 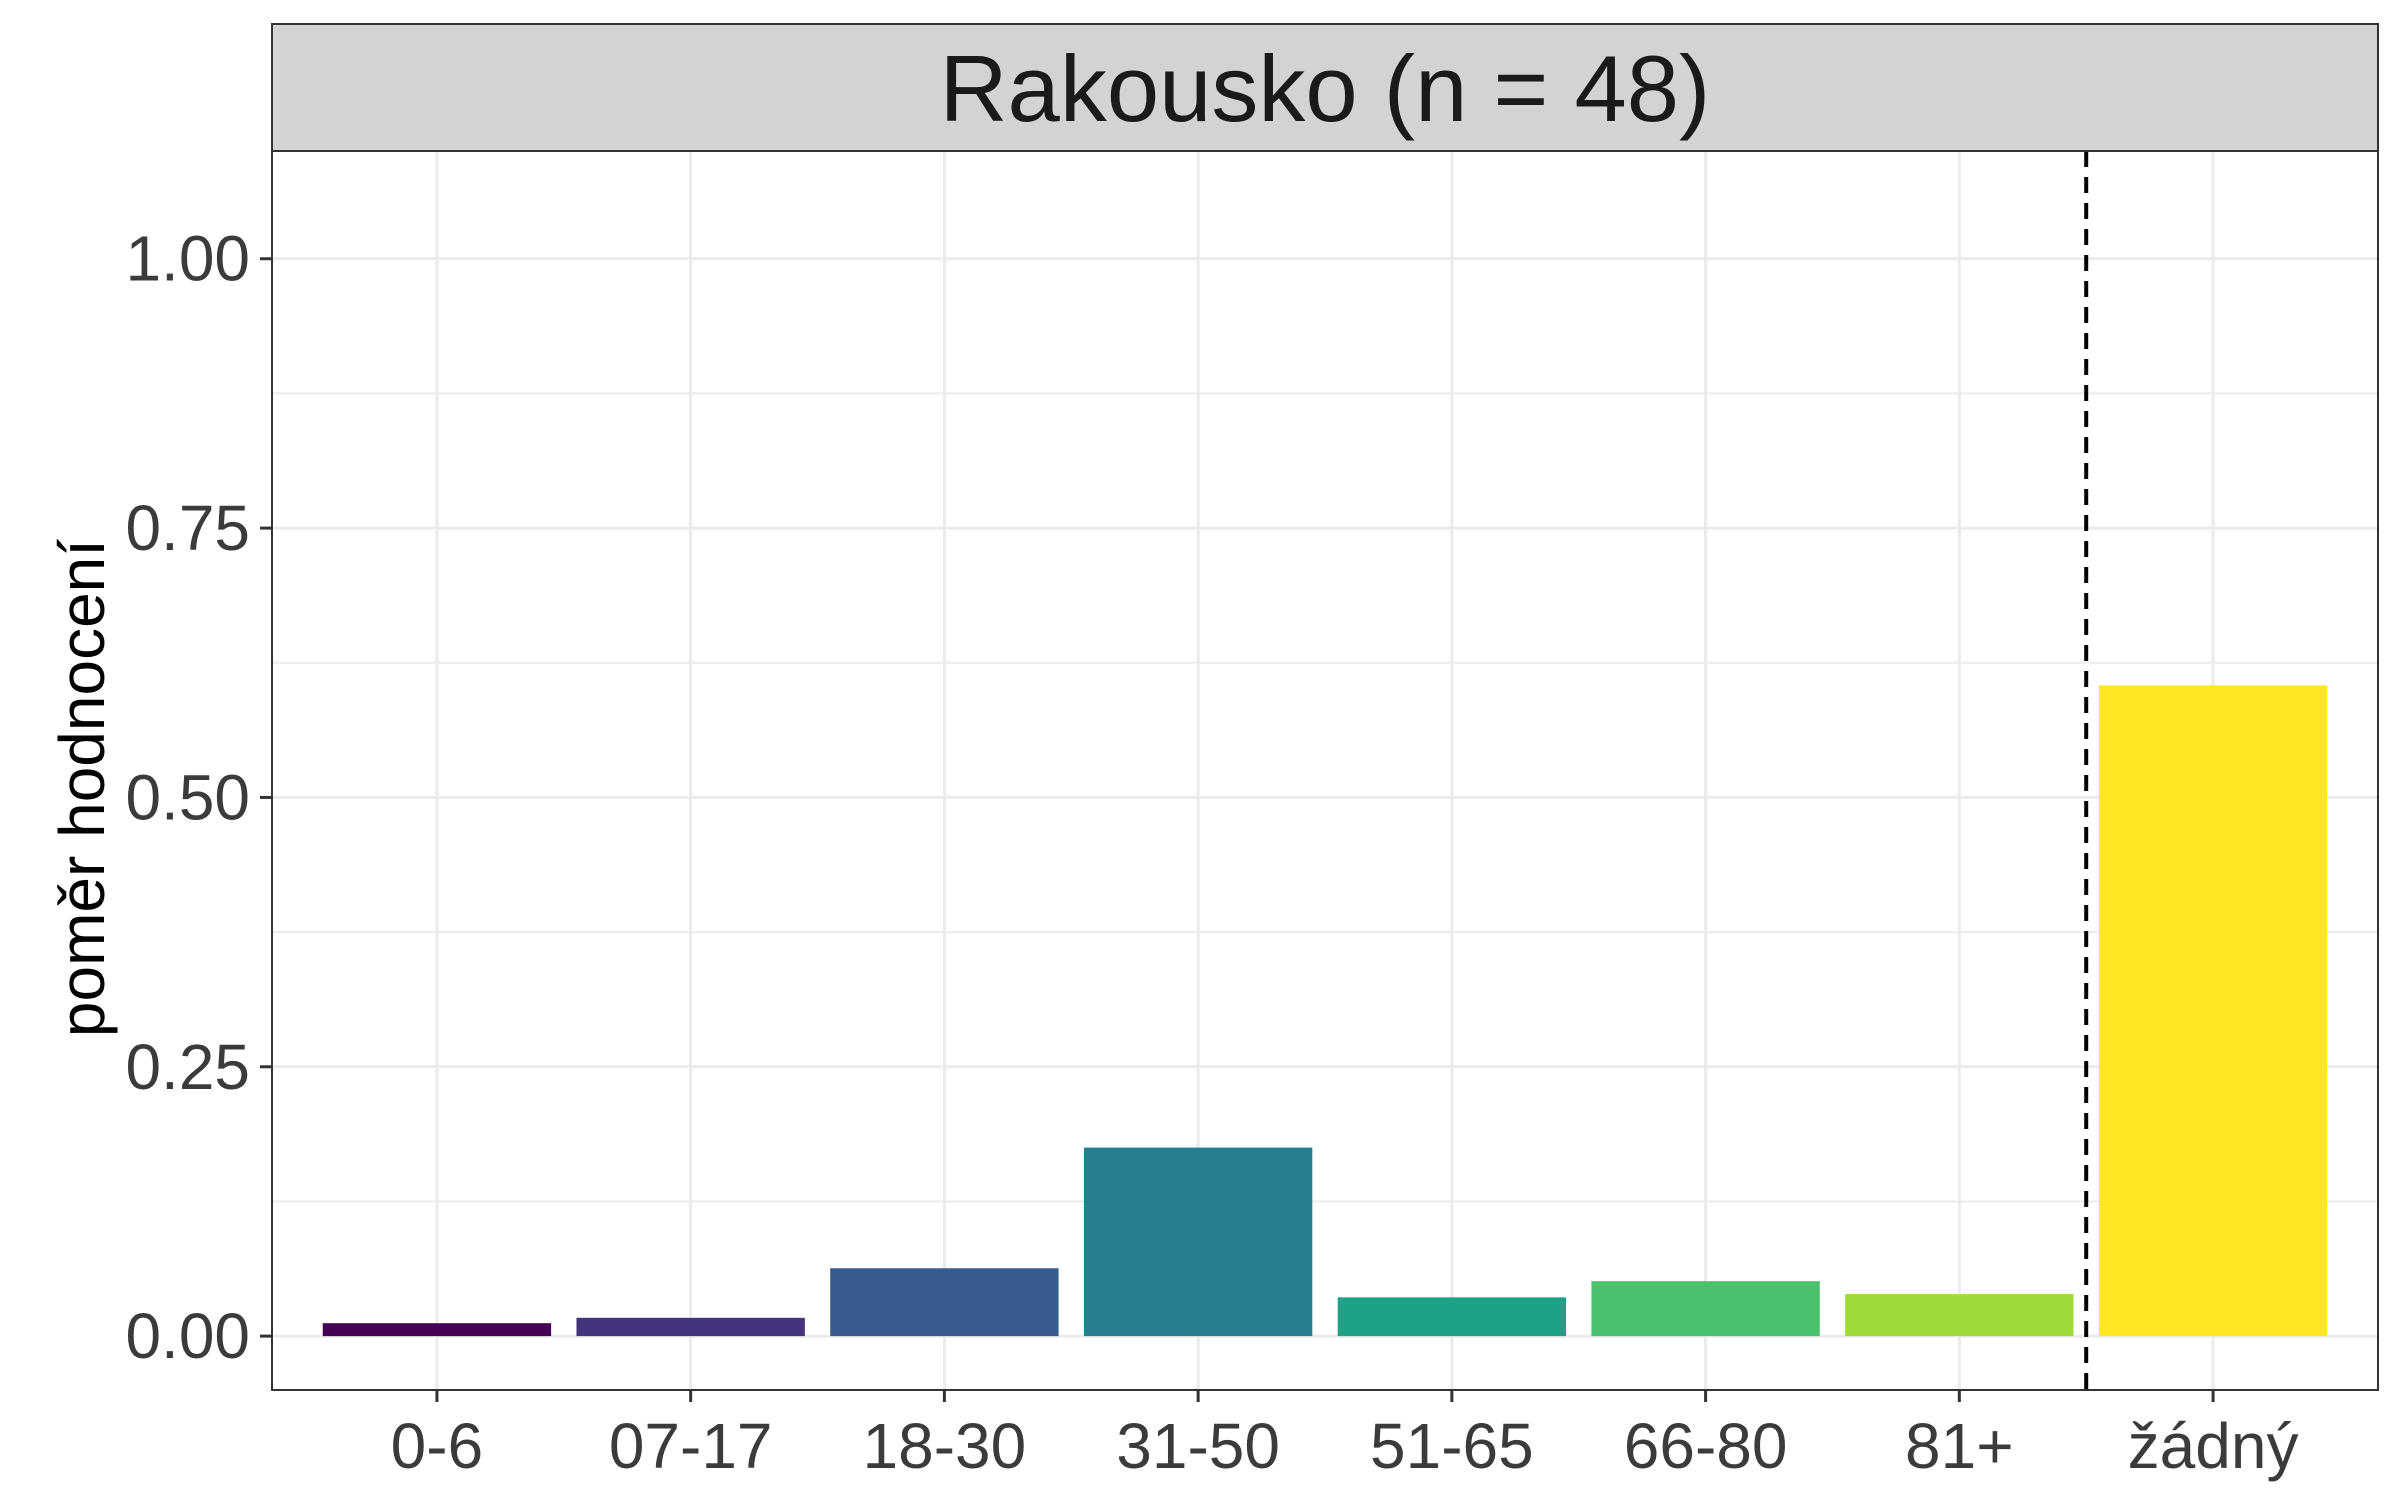 What do you see at coordinates (1959, 1315) in the screenshot?
I see `bar-81+` at bounding box center [1959, 1315].